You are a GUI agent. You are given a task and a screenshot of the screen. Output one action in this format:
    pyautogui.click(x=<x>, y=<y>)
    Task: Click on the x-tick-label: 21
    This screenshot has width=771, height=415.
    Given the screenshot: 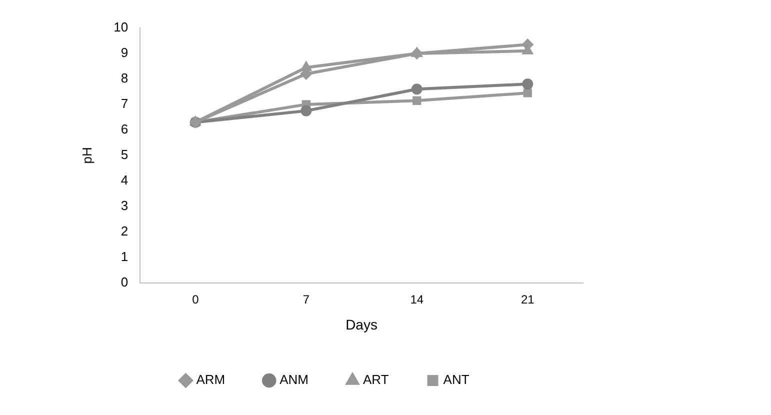 What is the action you would take?
    pyautogui.click(x=527, y=299)
    